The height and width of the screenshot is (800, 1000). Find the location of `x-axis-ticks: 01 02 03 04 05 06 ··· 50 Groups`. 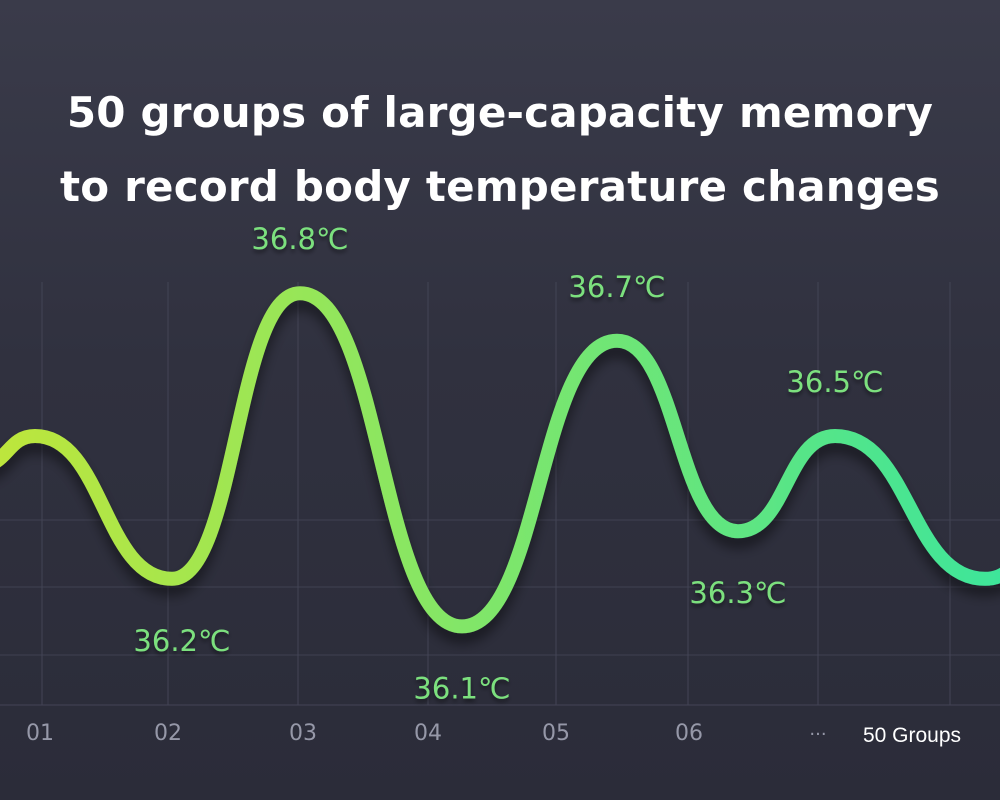

x-axis-ticks: 01 02 03 04 05 06 ··· 50 Groups is located at coordinates (493, 734).